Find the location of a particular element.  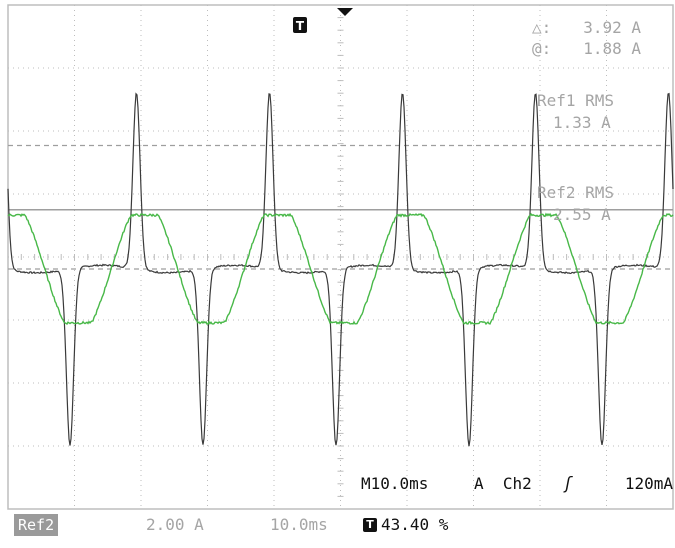

cursor-at-label: @: is located at coordinates (541, 48).